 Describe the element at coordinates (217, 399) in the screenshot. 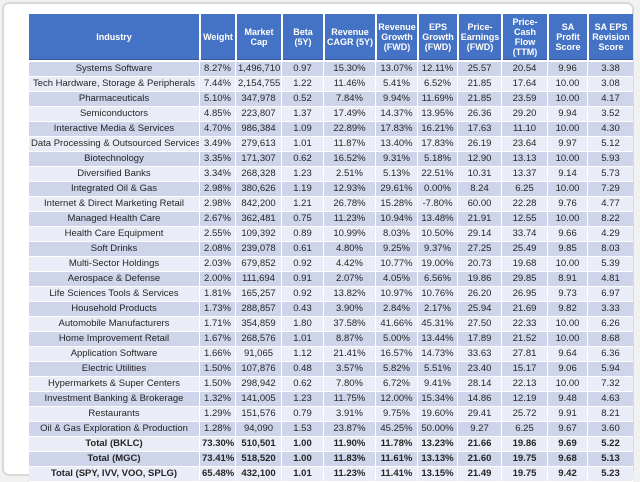

I see `value-cell: 1.32%` at that location.